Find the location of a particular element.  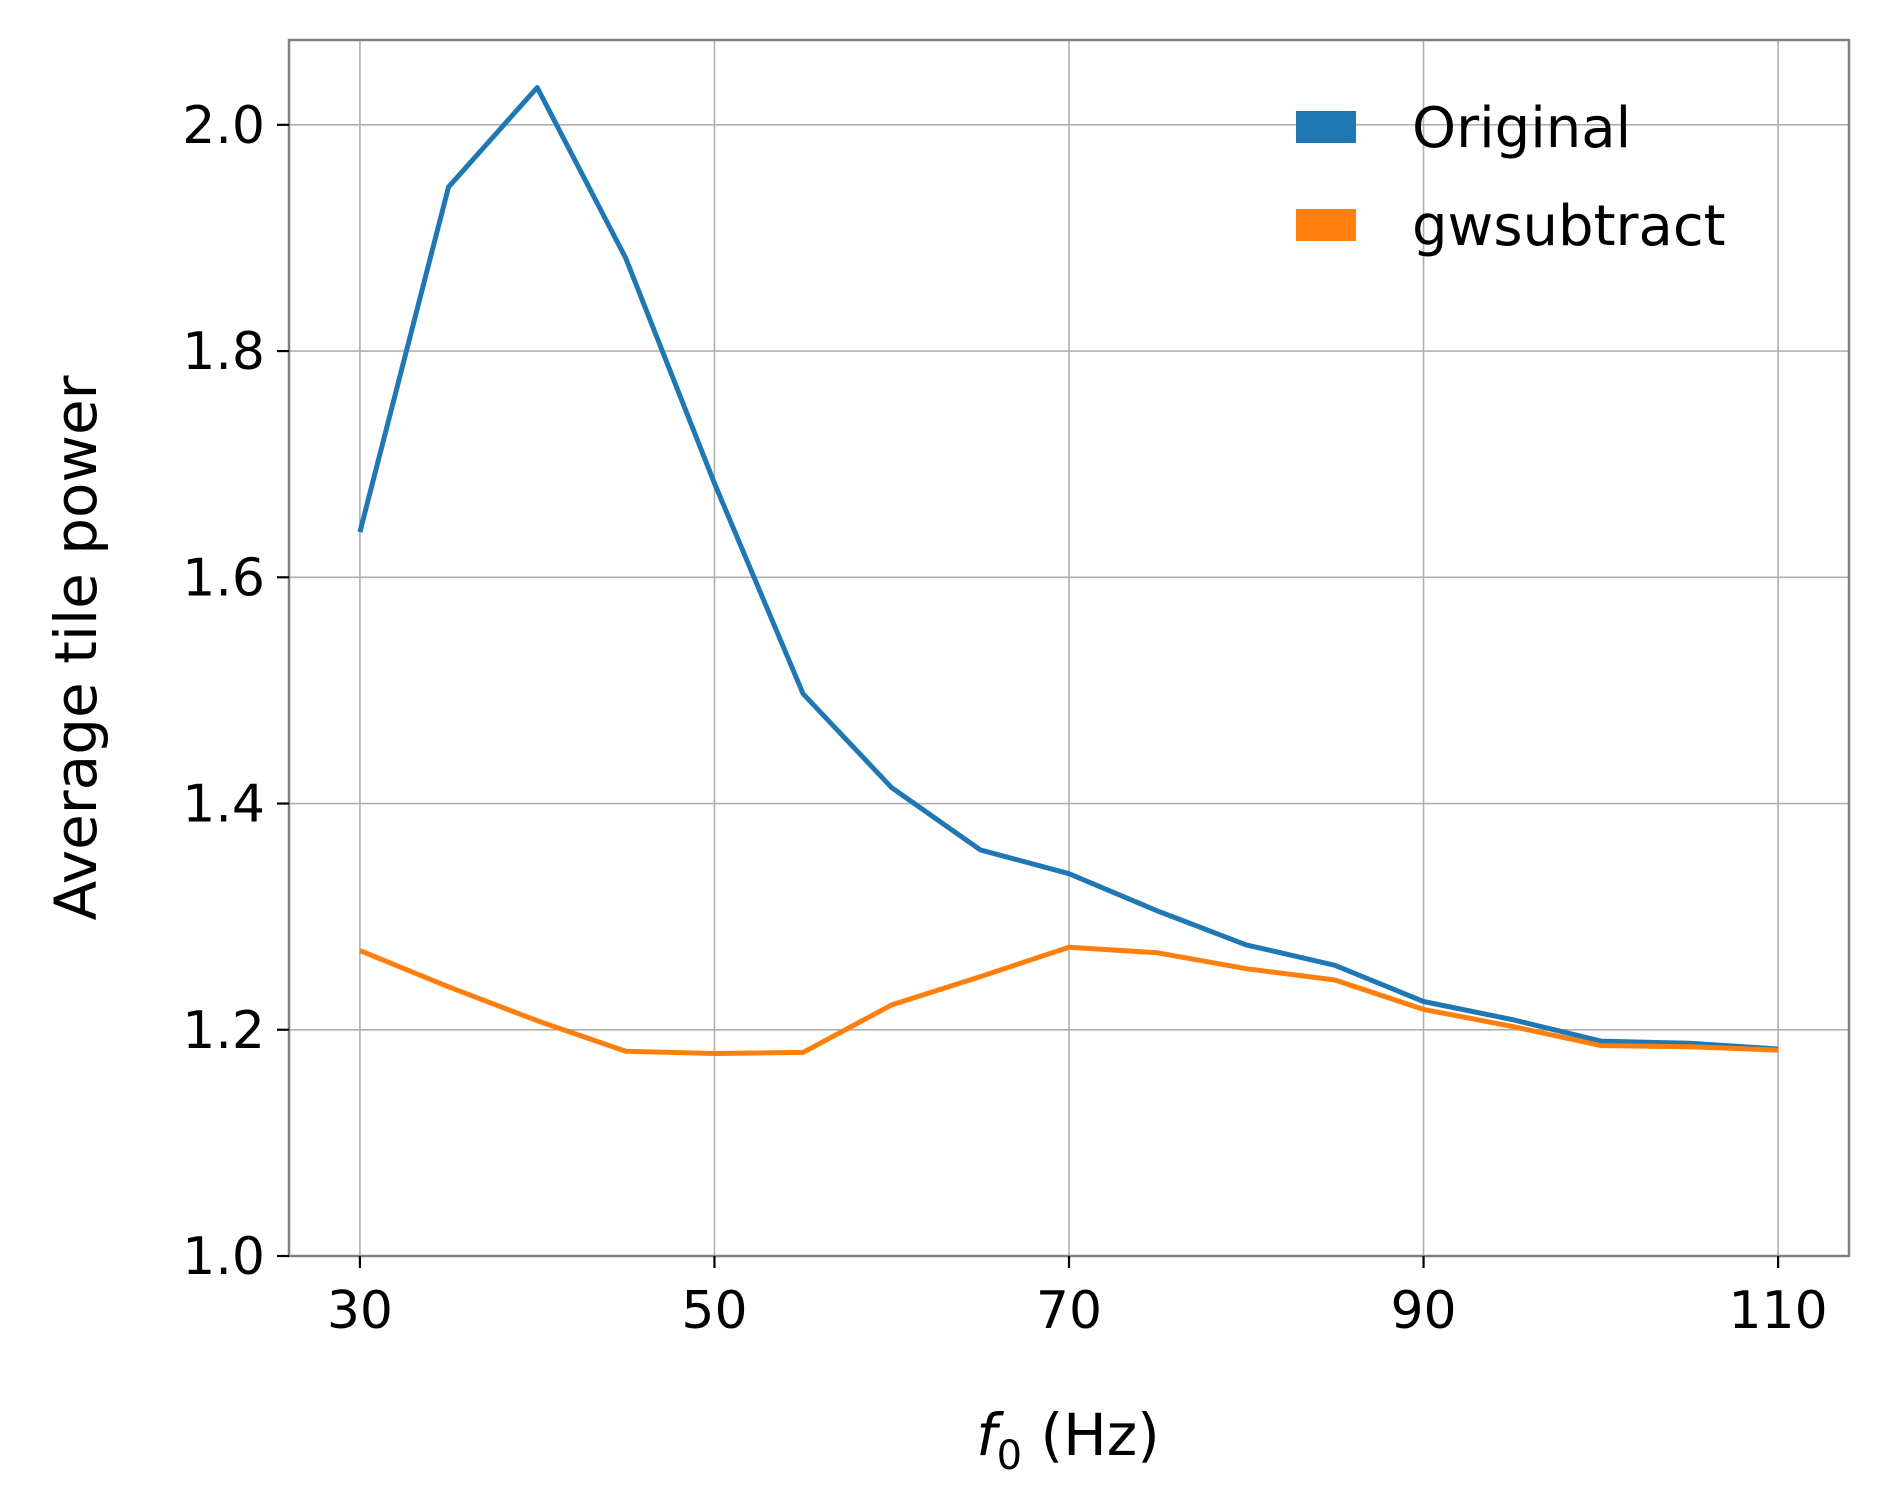

x-axis-ticks: 30 50 70 90 110 is located at coordinates (1077, 1298).